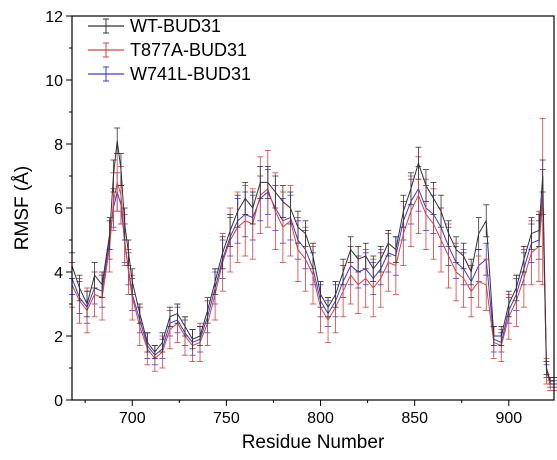  Describe the element at coordinates (58, 209) in the screenshot. I see `y-tick-label: 6` at that location.